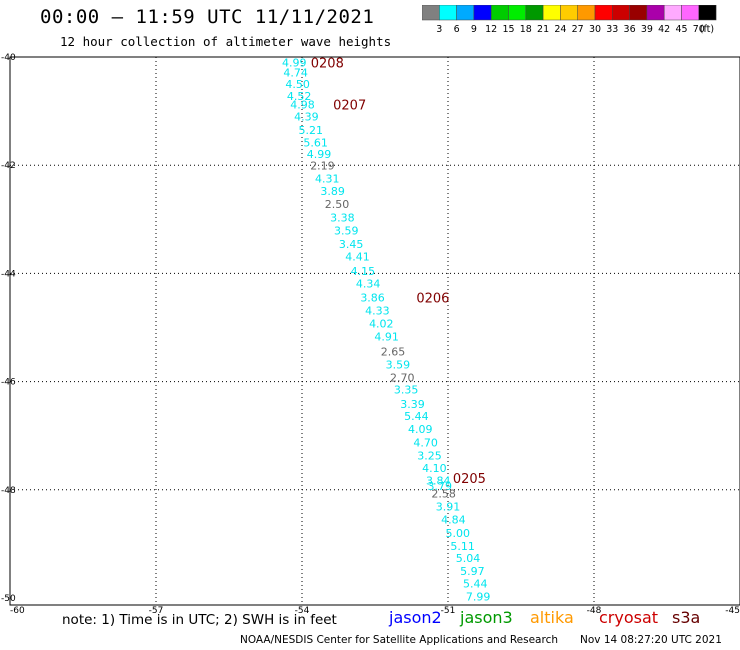  What do you see at coordinates (311, 130) in the screenshot?
I see `swh-label: 5.21` at bounding box center [311, 130].